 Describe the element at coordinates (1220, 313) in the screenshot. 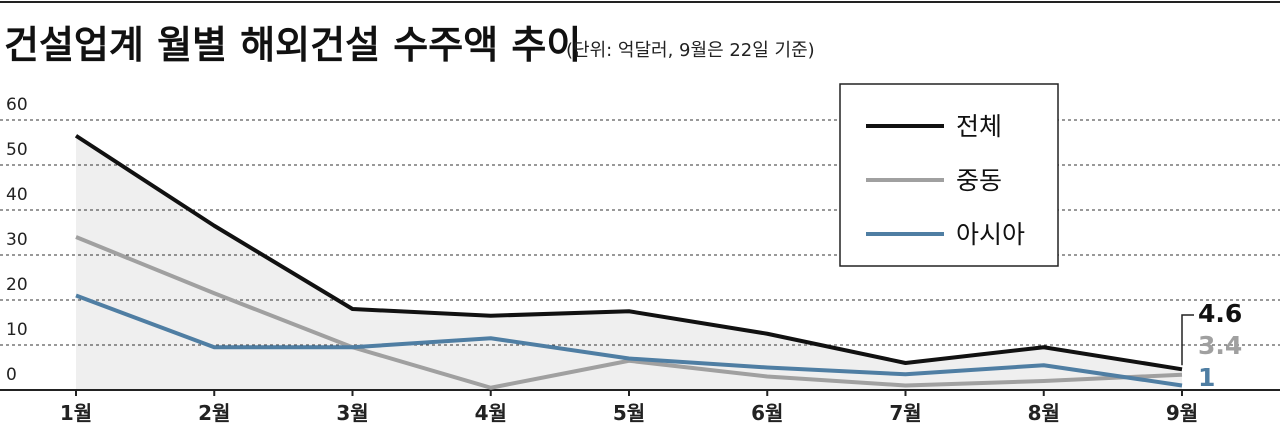

I see `value-label: 4.6` at that location.